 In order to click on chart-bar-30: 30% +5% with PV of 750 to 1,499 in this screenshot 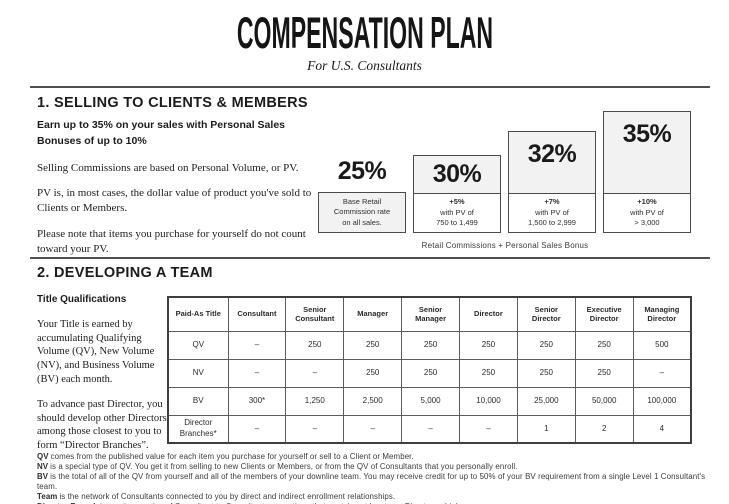, I will do `click(457, 194)`.